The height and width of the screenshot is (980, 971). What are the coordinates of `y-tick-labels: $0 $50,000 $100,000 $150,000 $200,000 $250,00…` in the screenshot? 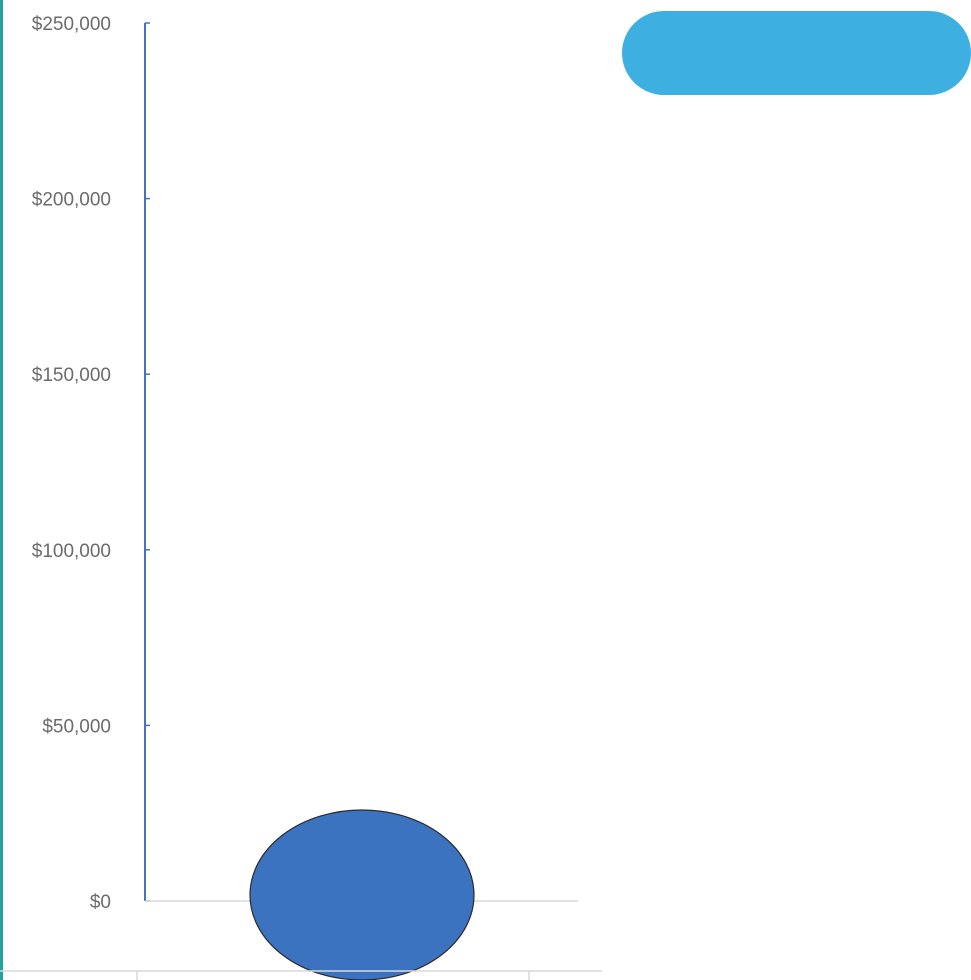 It's located at (71, 463).